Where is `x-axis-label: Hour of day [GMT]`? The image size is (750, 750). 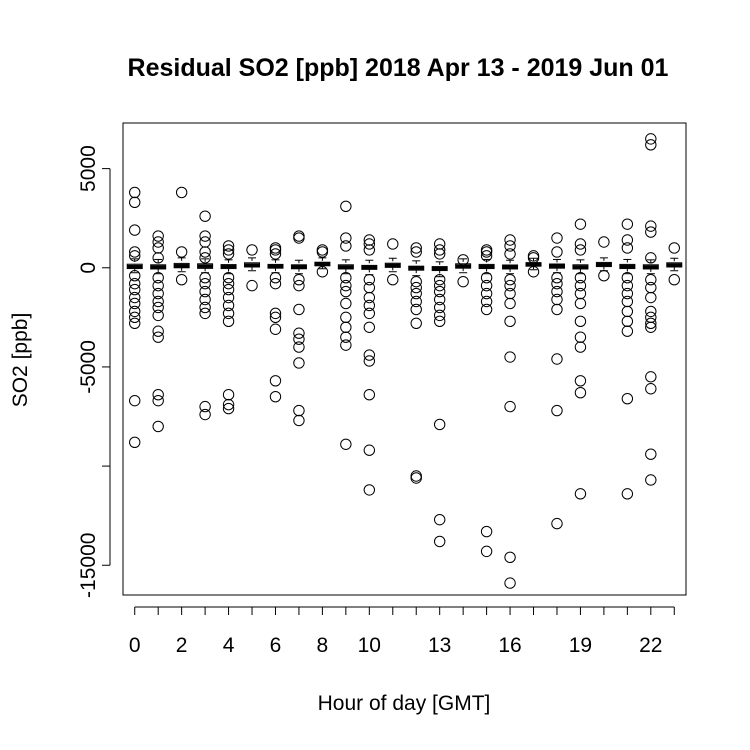
x-axis-label: Hour of day [GMT] is located at coordinates (404, 703).